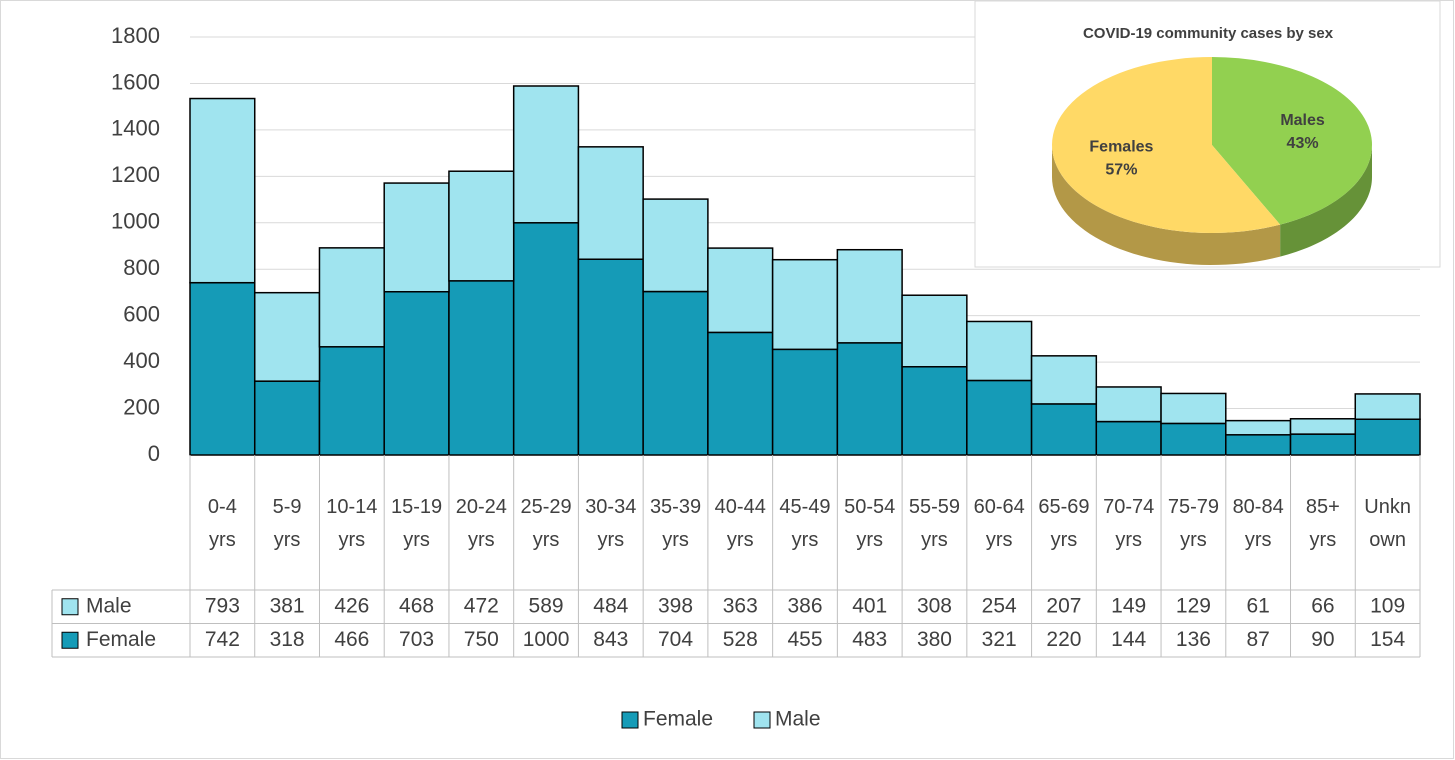  Describe the element at coordinates (1322, 605) in the screenshot. I see `table-value: 66` at that location.